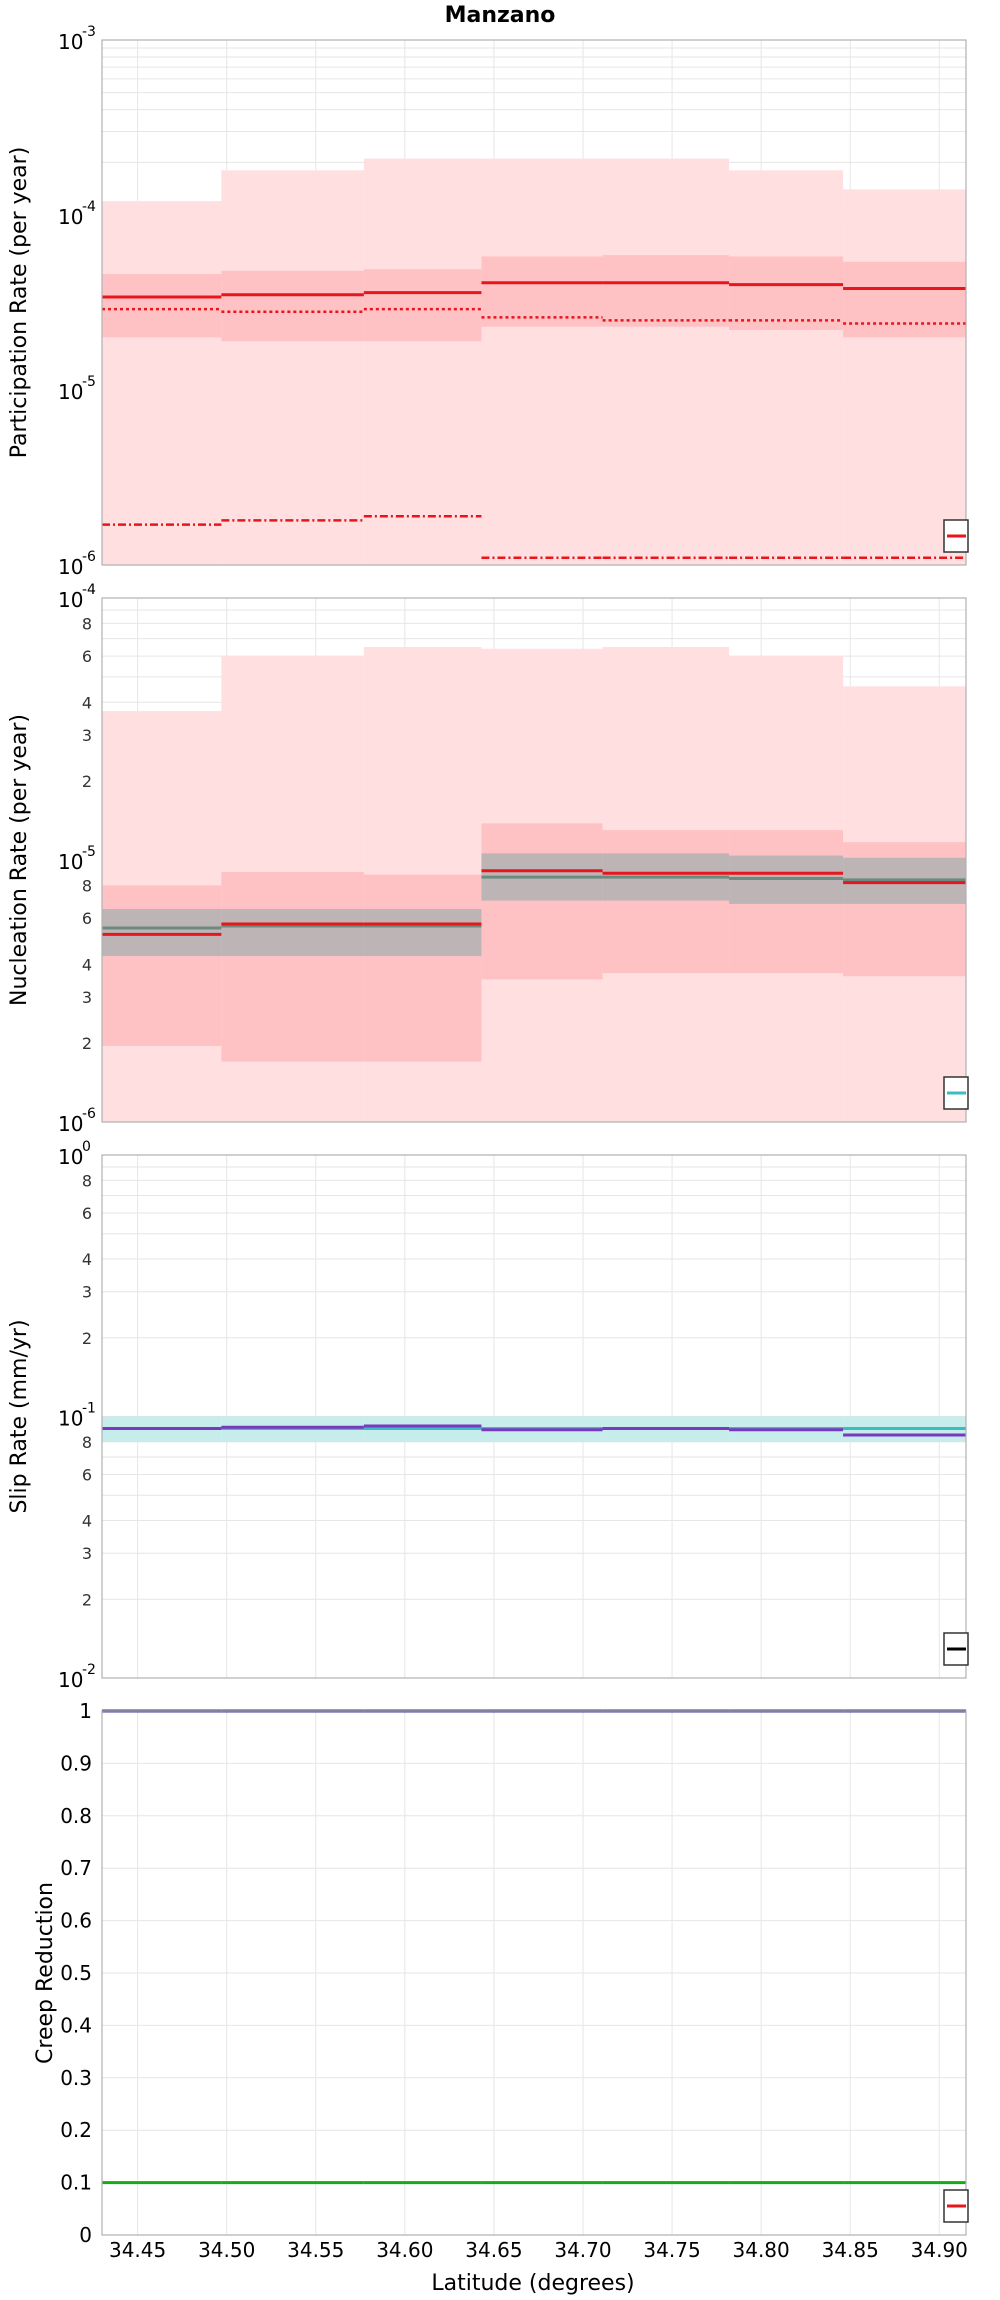 The image size is (1000, 2300). I want to click on x-tick-label: 34.65, so click(493, 2250).